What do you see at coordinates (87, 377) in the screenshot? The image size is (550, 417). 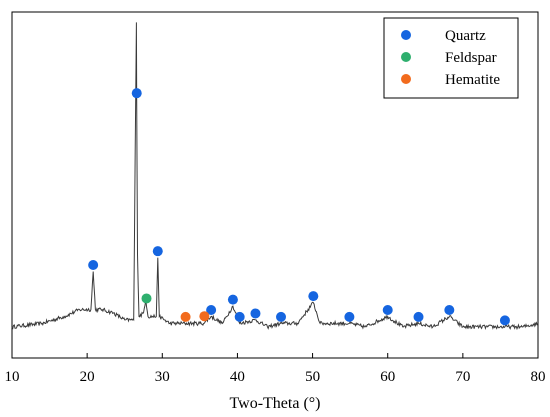 I see `x-tick-label-20: 20` at bounding box center [87, 377].